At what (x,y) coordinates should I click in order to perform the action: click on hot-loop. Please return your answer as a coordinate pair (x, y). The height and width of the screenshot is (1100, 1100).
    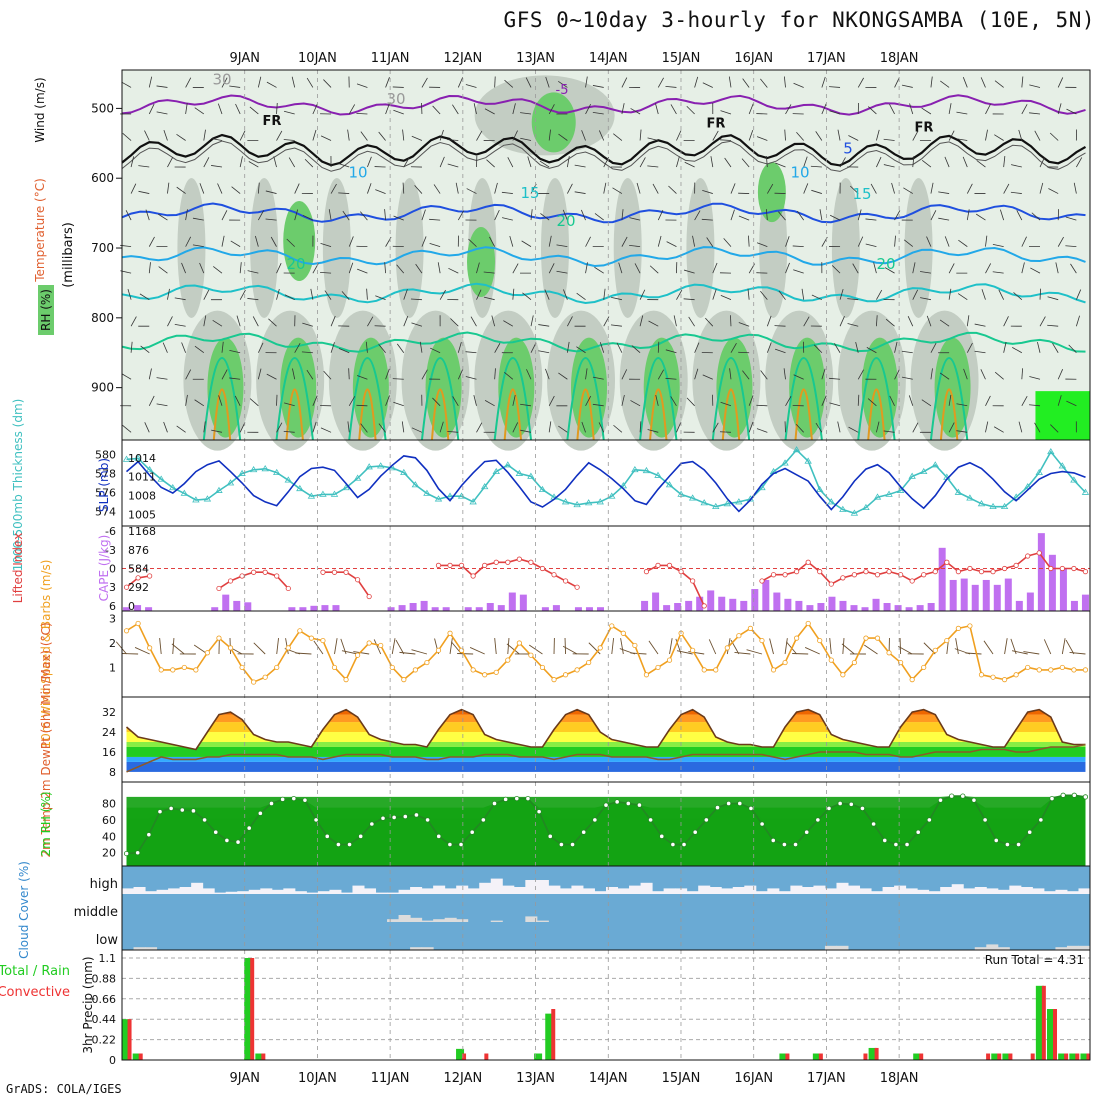
    Looking at the image, I should click on (731, 414).